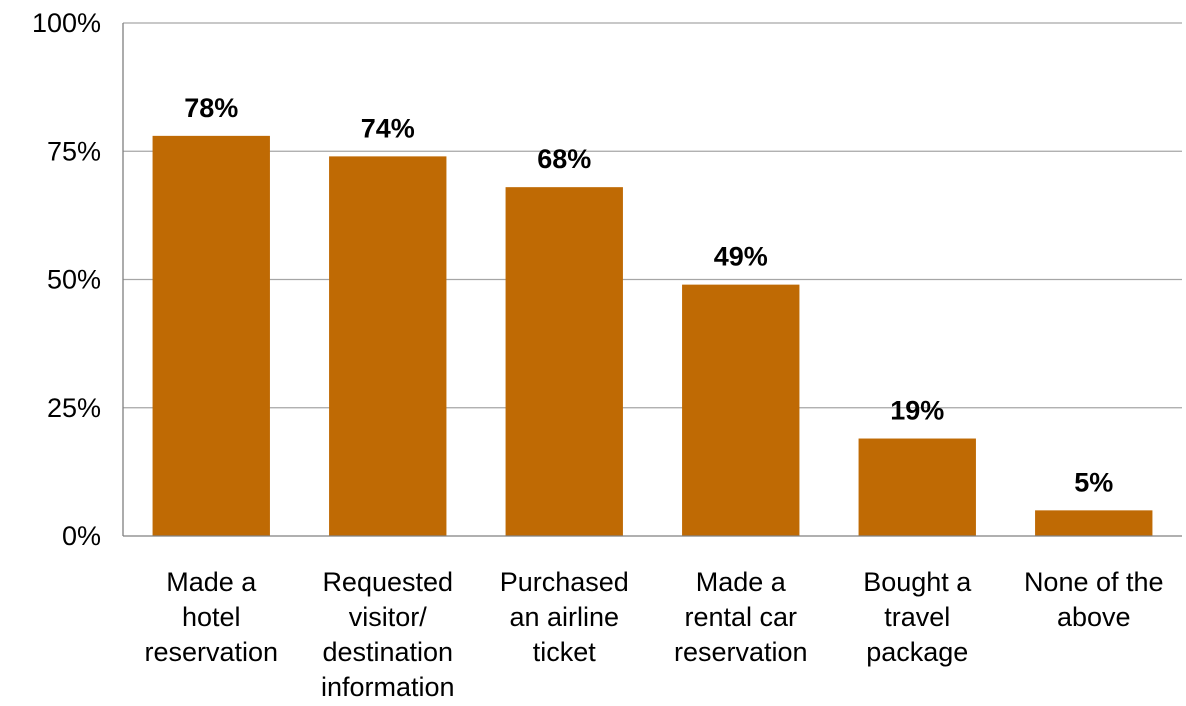 This screenshot has width=1186, height=706. What do you see at coordinates (211, 108) in the screenshot?
I see `data-label: 78%` at bounding box center [211, 108].